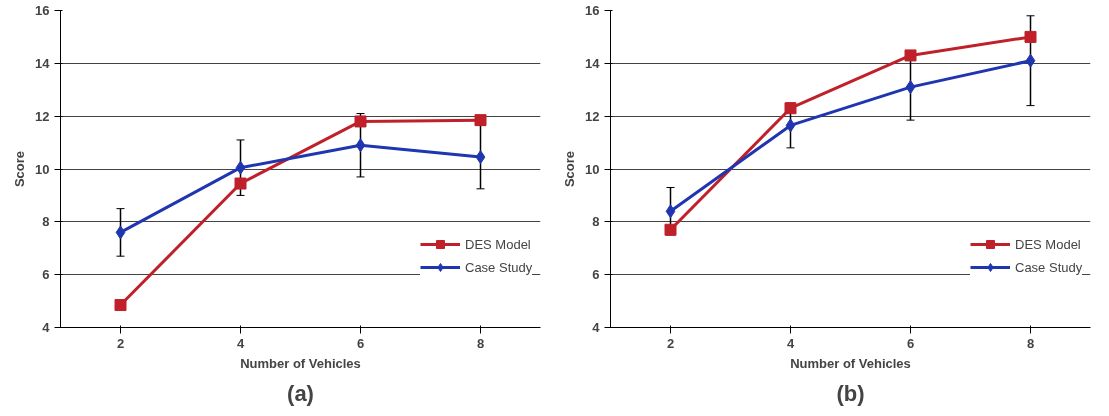  What do you see at coordinates (850, 393) in the screenshot?
I see `text: (b)` at bounding box center [850, 393].